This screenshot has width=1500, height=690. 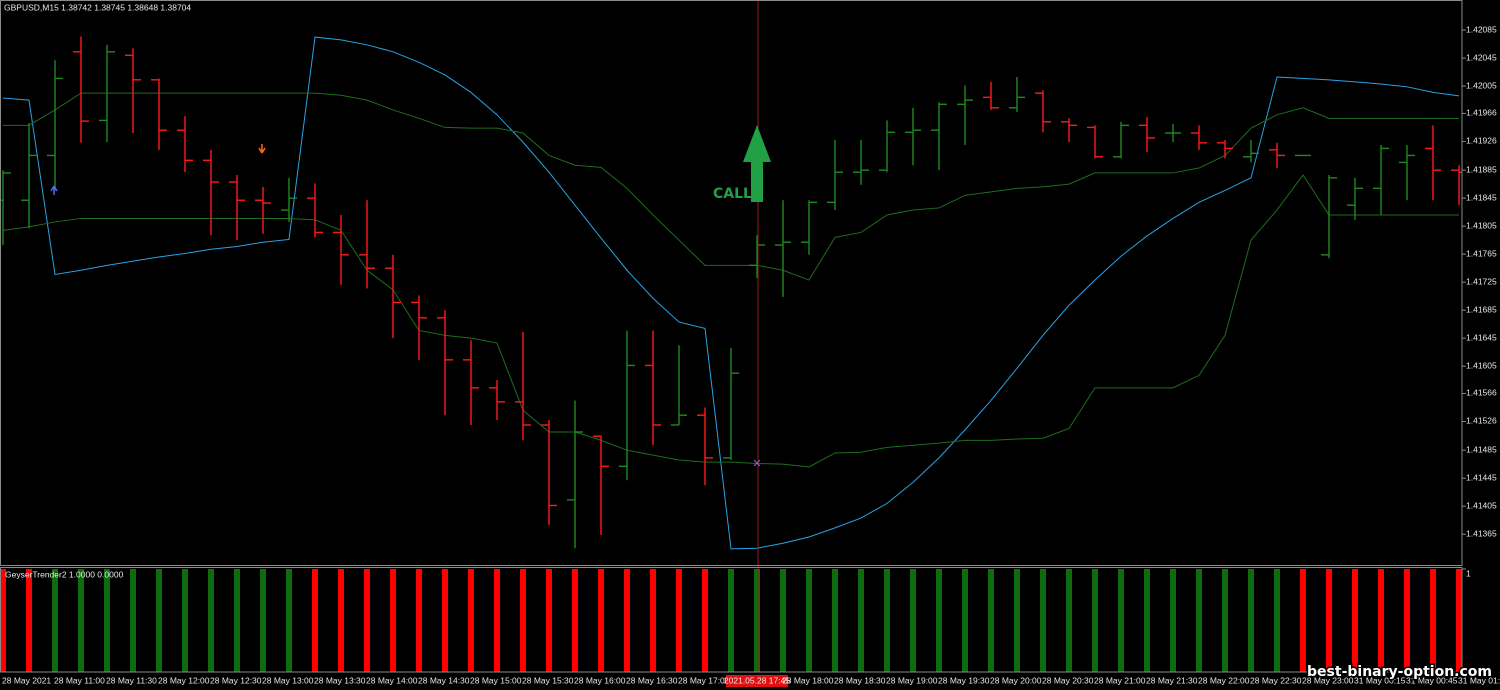 What do you see at coordinates (1481, 449) in the screenshot?
I see `y-tick-label: 1.41485` at bounding box center [1481, 449].